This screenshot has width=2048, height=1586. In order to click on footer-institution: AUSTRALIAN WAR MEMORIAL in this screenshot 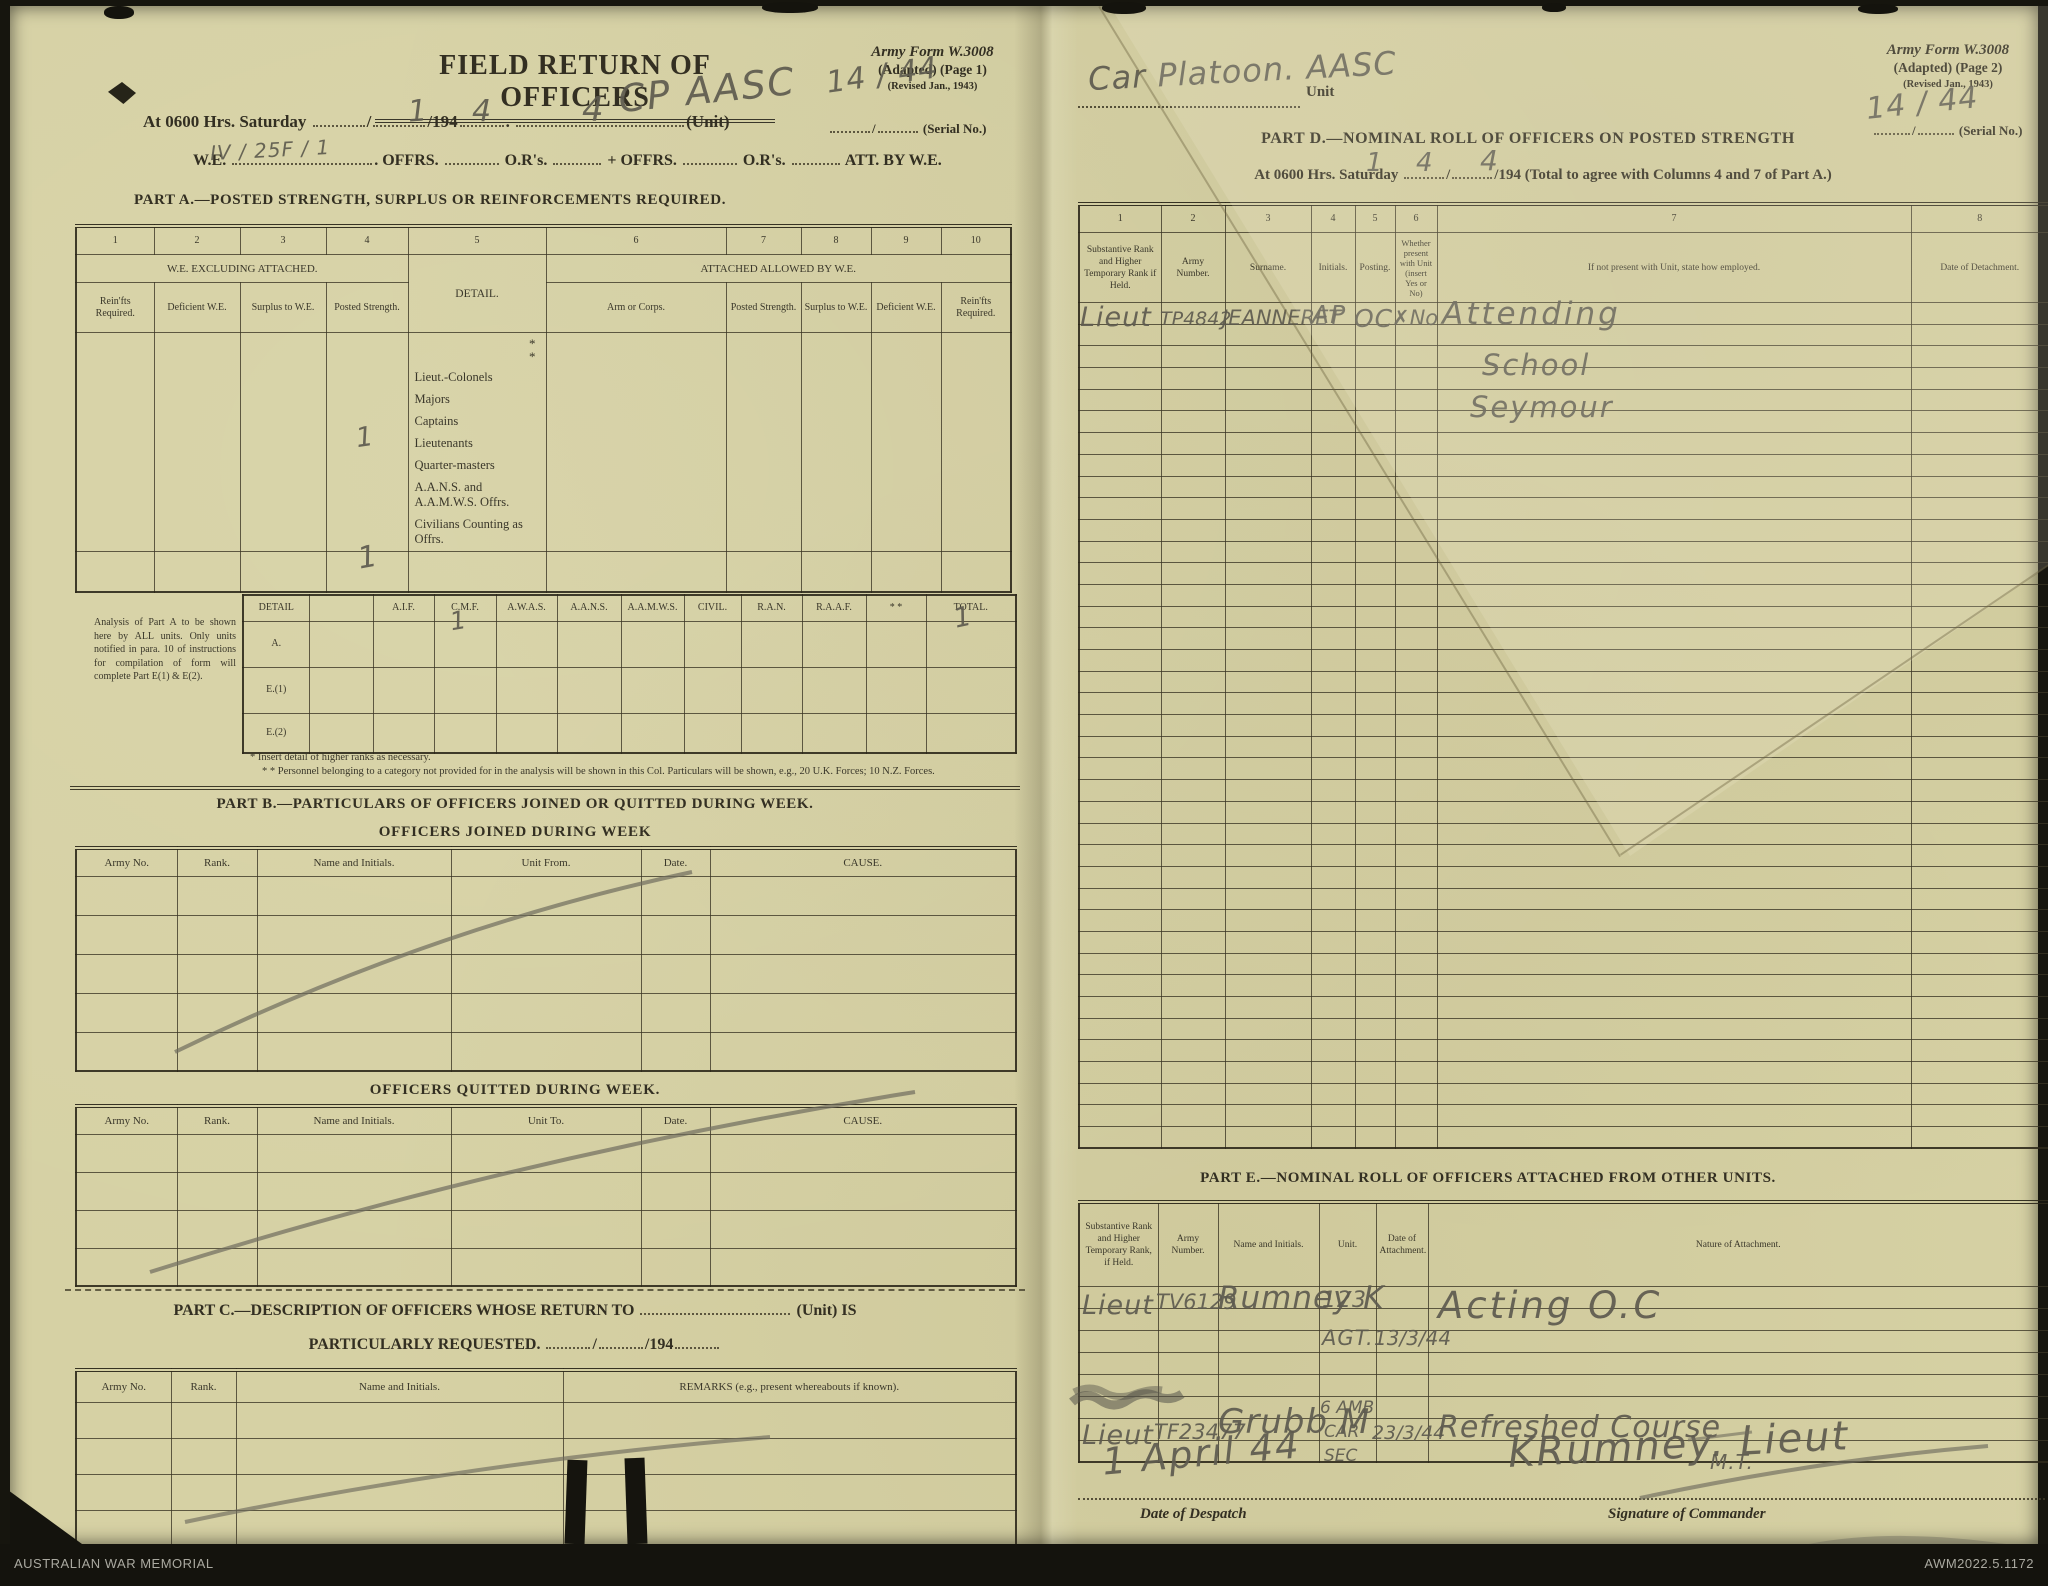, I will do `click(114, 1563)`.